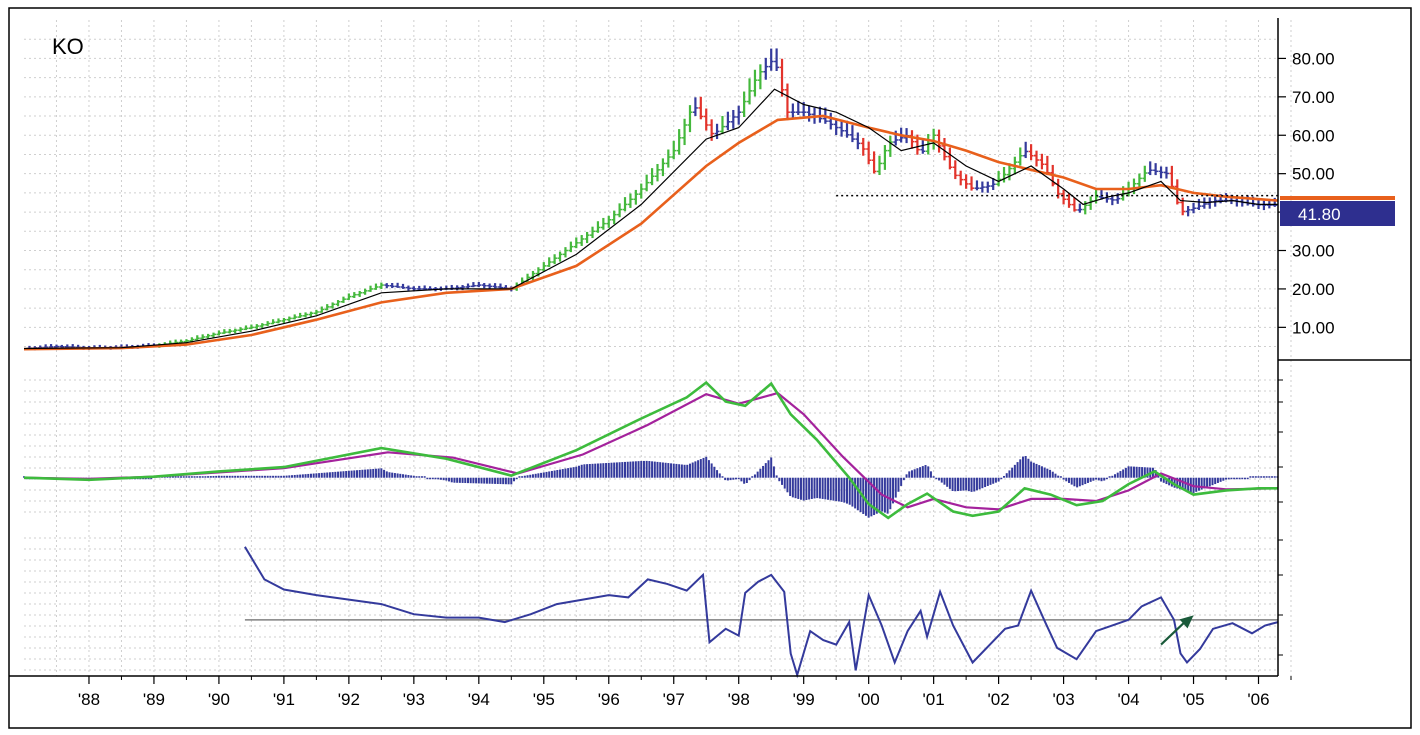 This screenshot has width=1420, height=735. I want to click on trend-arrow-shaft, so click(1173, 633).